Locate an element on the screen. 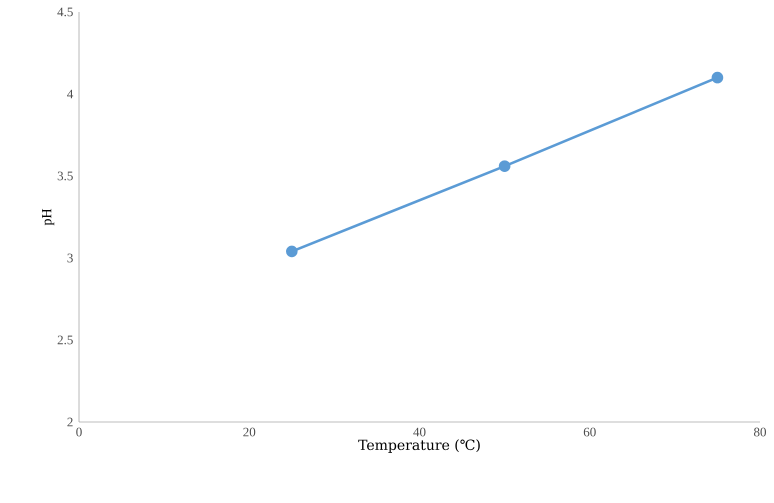 The image size is (774, 503). x-axis-title: Temperature (℃) is located at coordinates (419, 446).